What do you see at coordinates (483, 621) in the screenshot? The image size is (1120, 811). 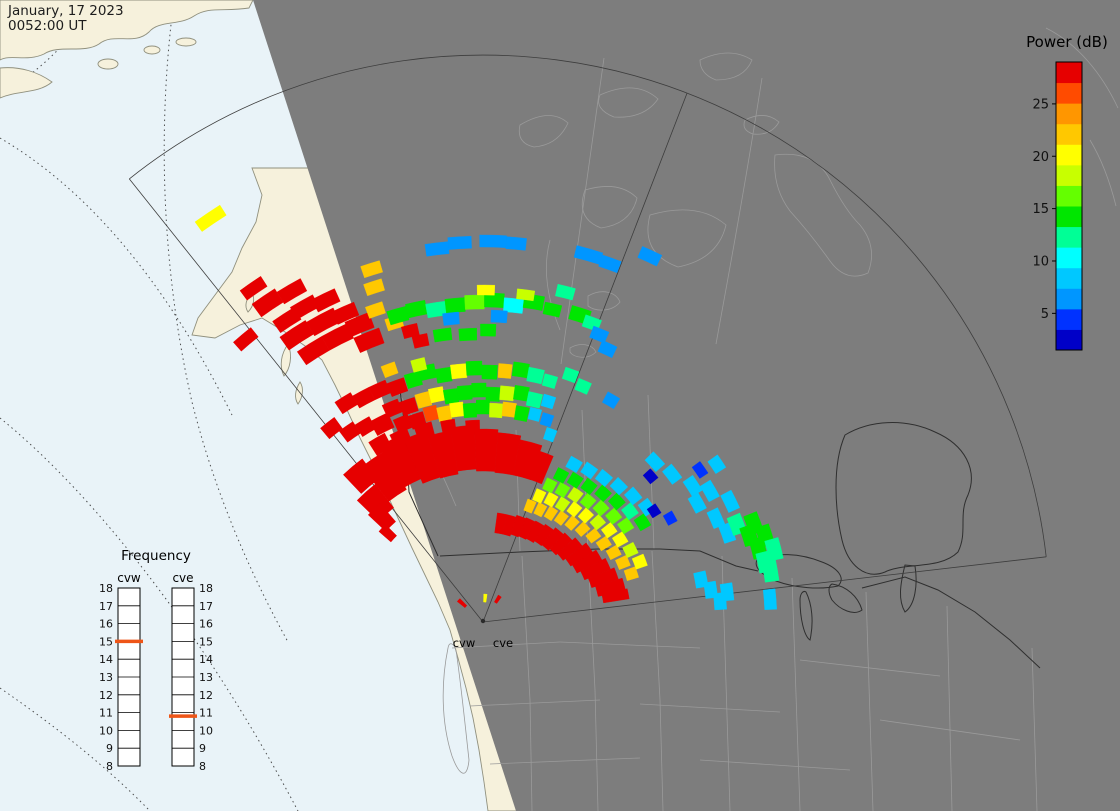 I see `radar-origin-dot` at bounding box center [483, 621].